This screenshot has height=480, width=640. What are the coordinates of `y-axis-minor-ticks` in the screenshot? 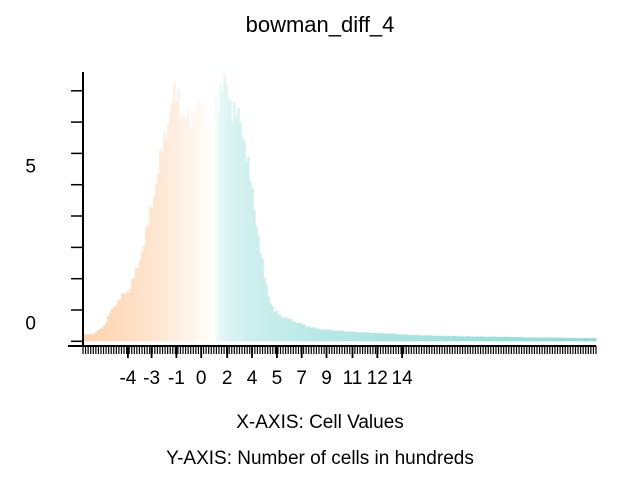 It's located at (77, 216).